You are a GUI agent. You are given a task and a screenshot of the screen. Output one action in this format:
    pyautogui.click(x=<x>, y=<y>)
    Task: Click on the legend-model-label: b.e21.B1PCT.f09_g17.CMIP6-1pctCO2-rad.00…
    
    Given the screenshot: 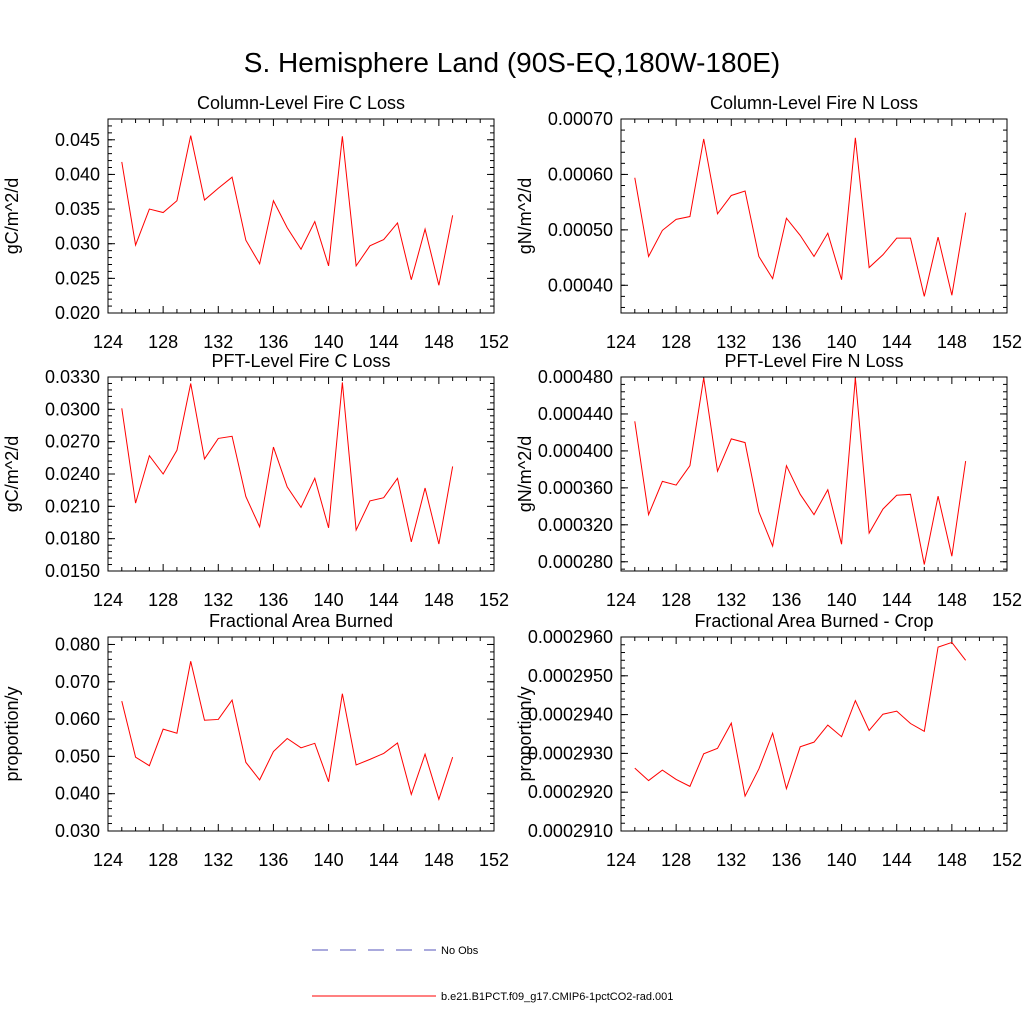 What is the action you would take?
    pyautogui.click(x=557, y=997)
    